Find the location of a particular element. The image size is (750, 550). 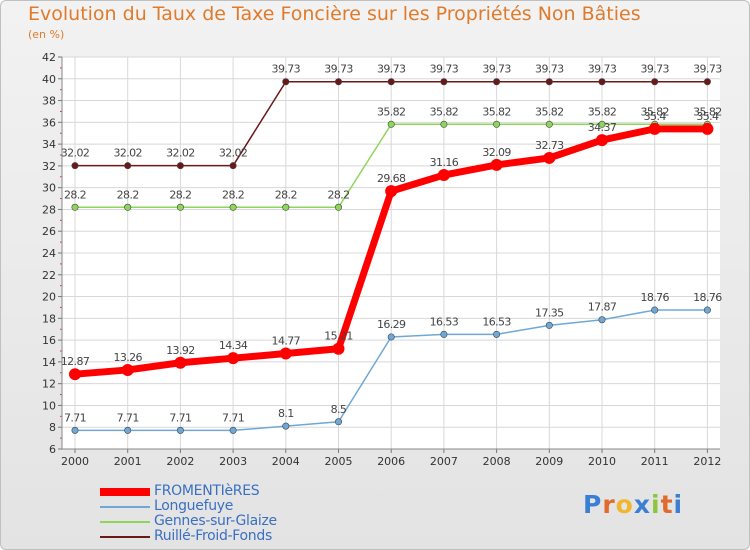

y-tick-label: 30 is located at coordinates (49, 188).